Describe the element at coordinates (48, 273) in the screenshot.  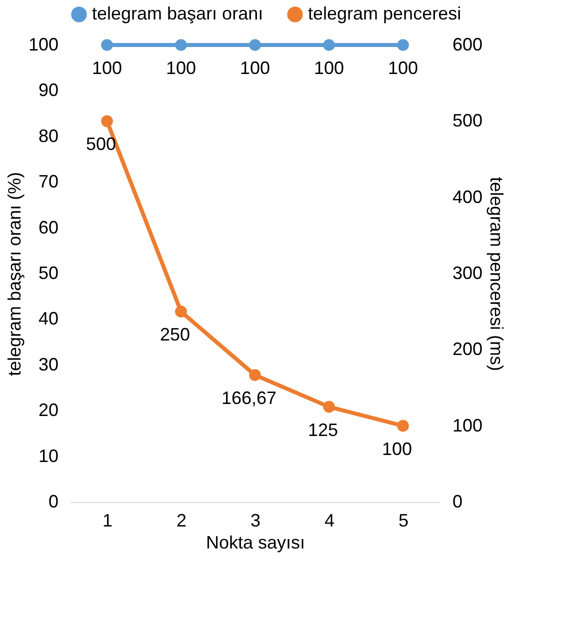
I see `y-tick-label: 50` at that location.